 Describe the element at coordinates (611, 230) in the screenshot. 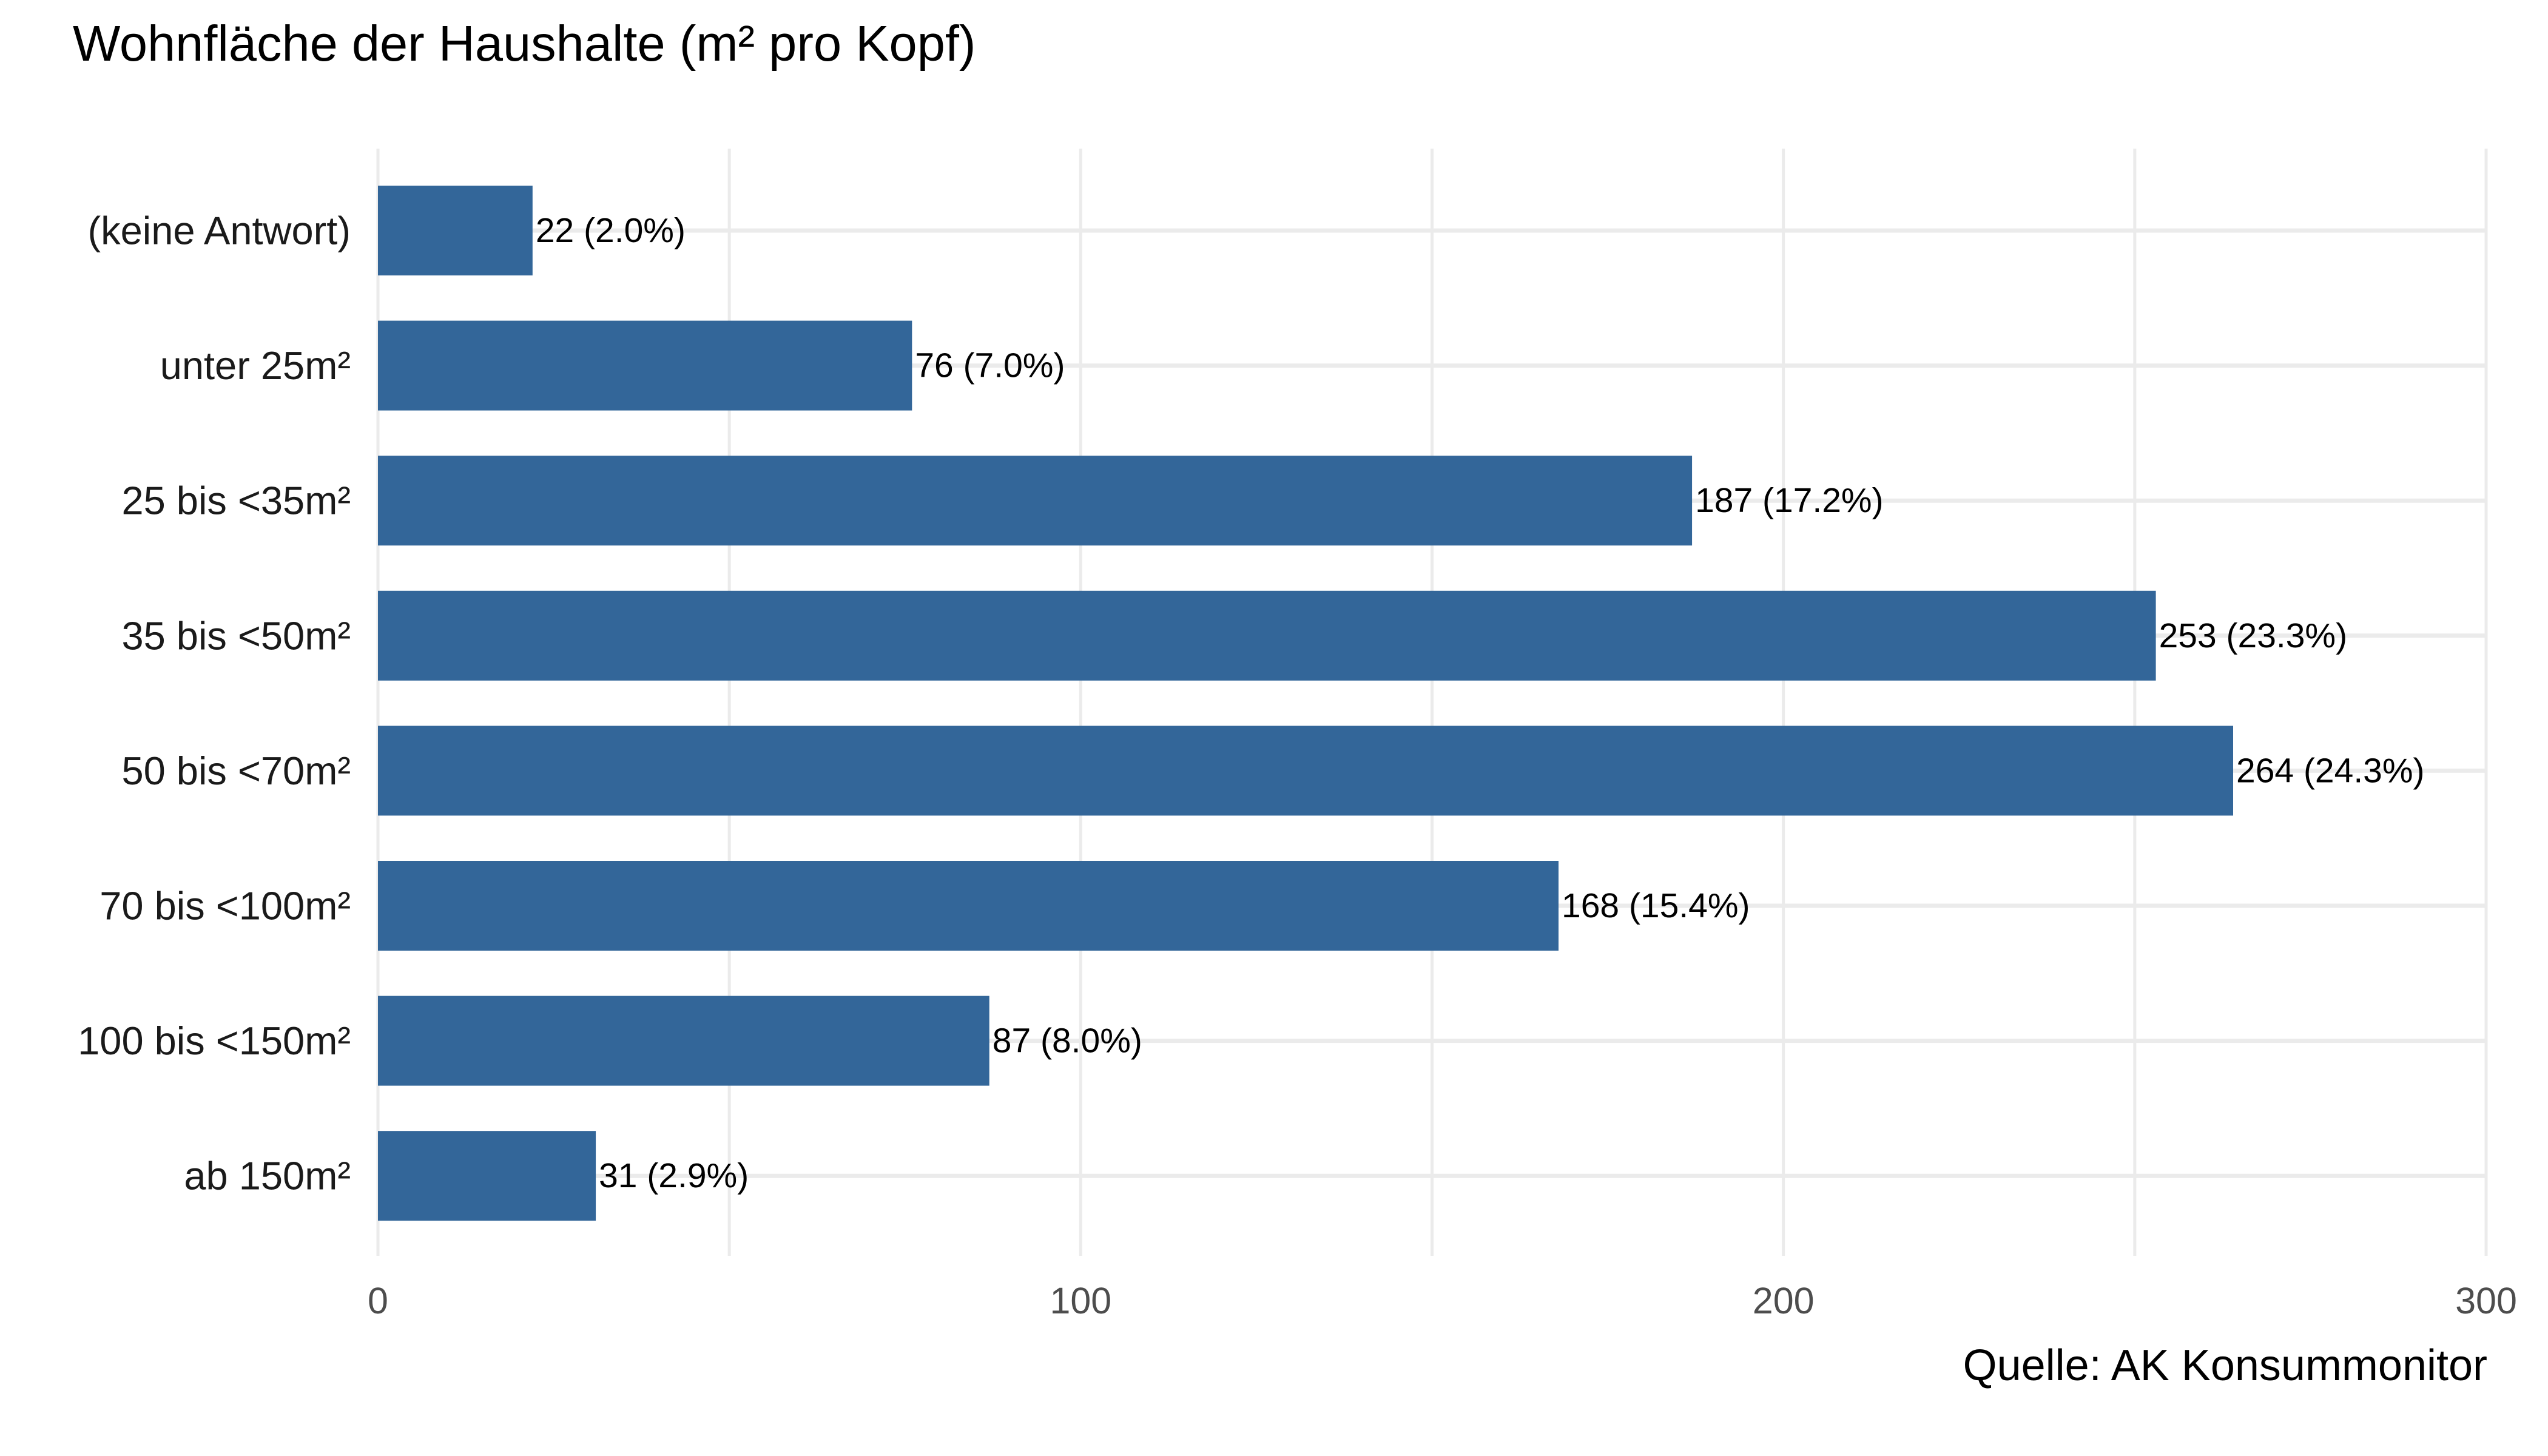

I see `bar-value-label: 22 (2.0%)` at that location.